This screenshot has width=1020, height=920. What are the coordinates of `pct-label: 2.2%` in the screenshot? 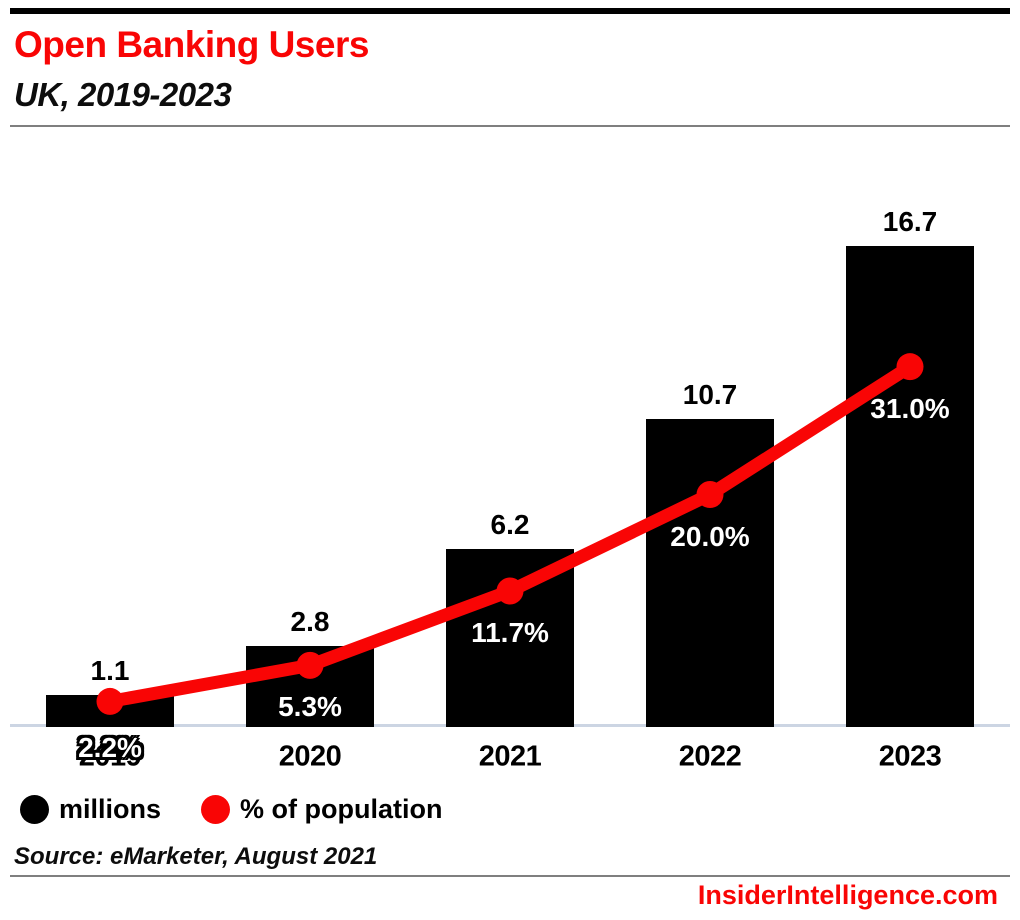 It's located at (110, 747).